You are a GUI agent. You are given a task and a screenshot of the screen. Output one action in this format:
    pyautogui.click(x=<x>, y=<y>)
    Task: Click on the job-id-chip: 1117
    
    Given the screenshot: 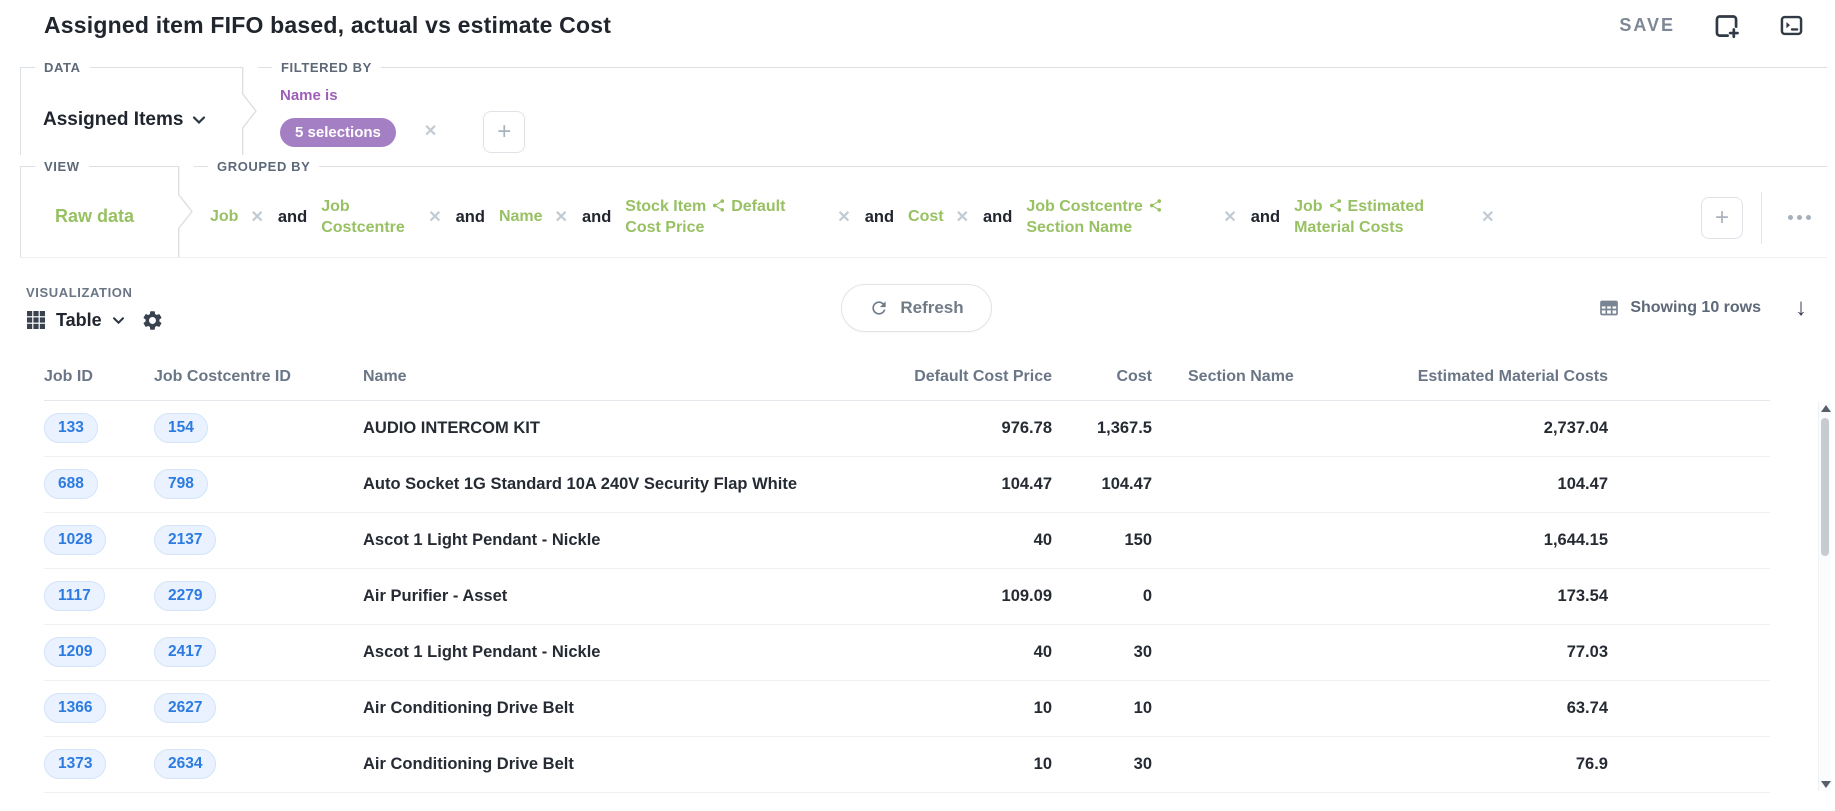 What is the action you would take?
    pyautogui.click(x=74, y=596)
    